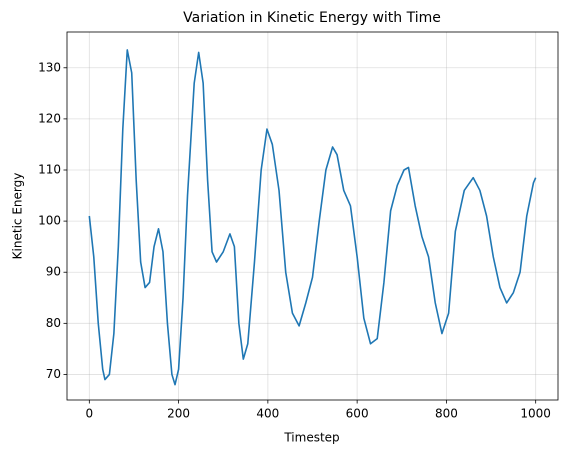 This screenshot has height=459, width=571. Describe the element at coordinates (446, 414) in the screenshot. I see `x-tick-label: 800` at that location.